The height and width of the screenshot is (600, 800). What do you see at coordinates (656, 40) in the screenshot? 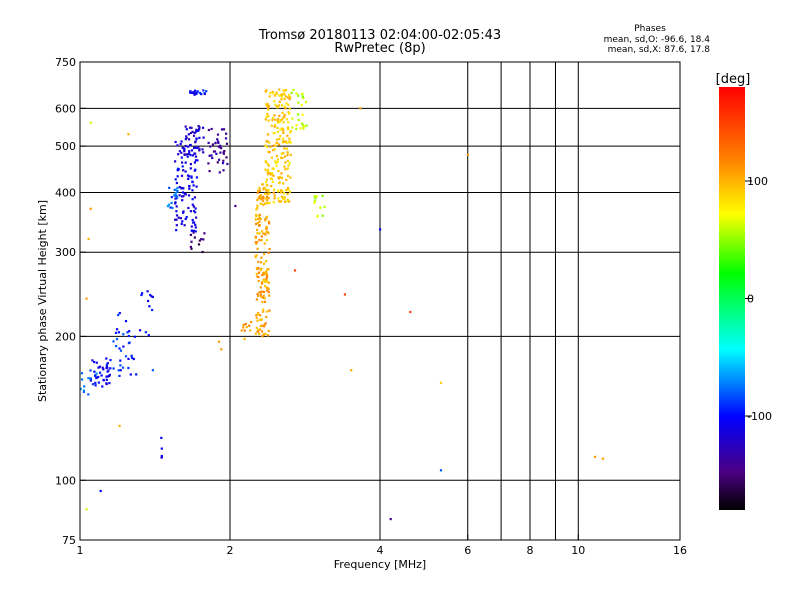
I see `phases-line-o: mean, sd,O: -96.6, 18.4` at bounding box center [656, 40].